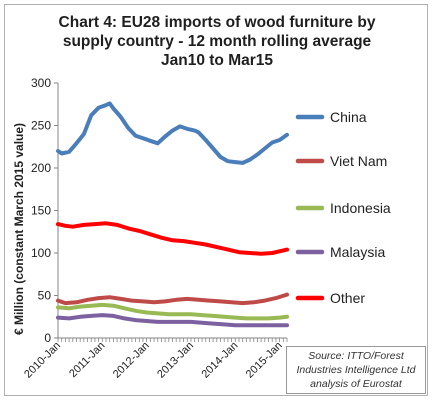 Image resolution: width=434 pixels, height=403 pixels. What do you see at coordinates (347, 298) in the screenshot?
I see `legend-label-other: Other` at bounding box center [347, 298].